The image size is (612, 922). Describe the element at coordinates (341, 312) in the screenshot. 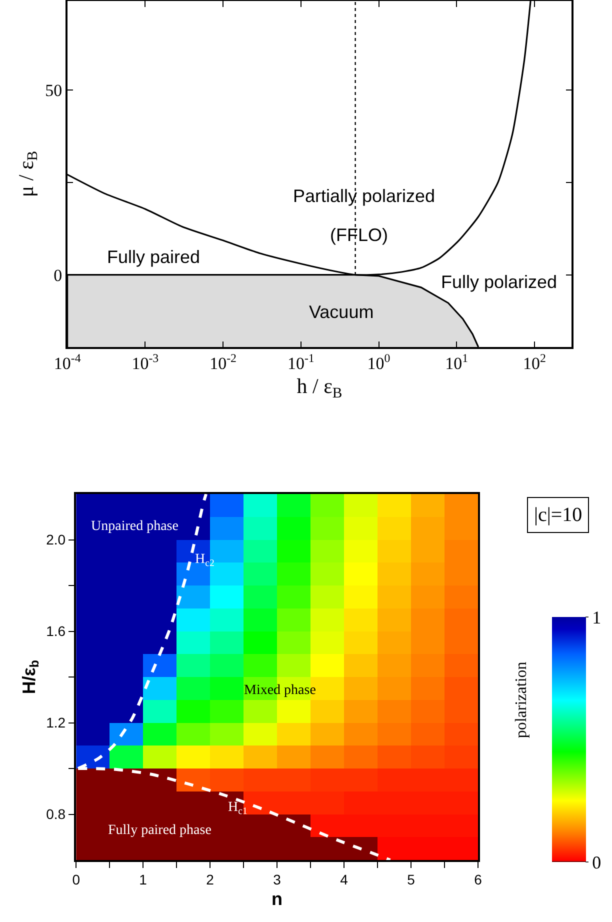

I see `annotation: Vacuum` at that location.